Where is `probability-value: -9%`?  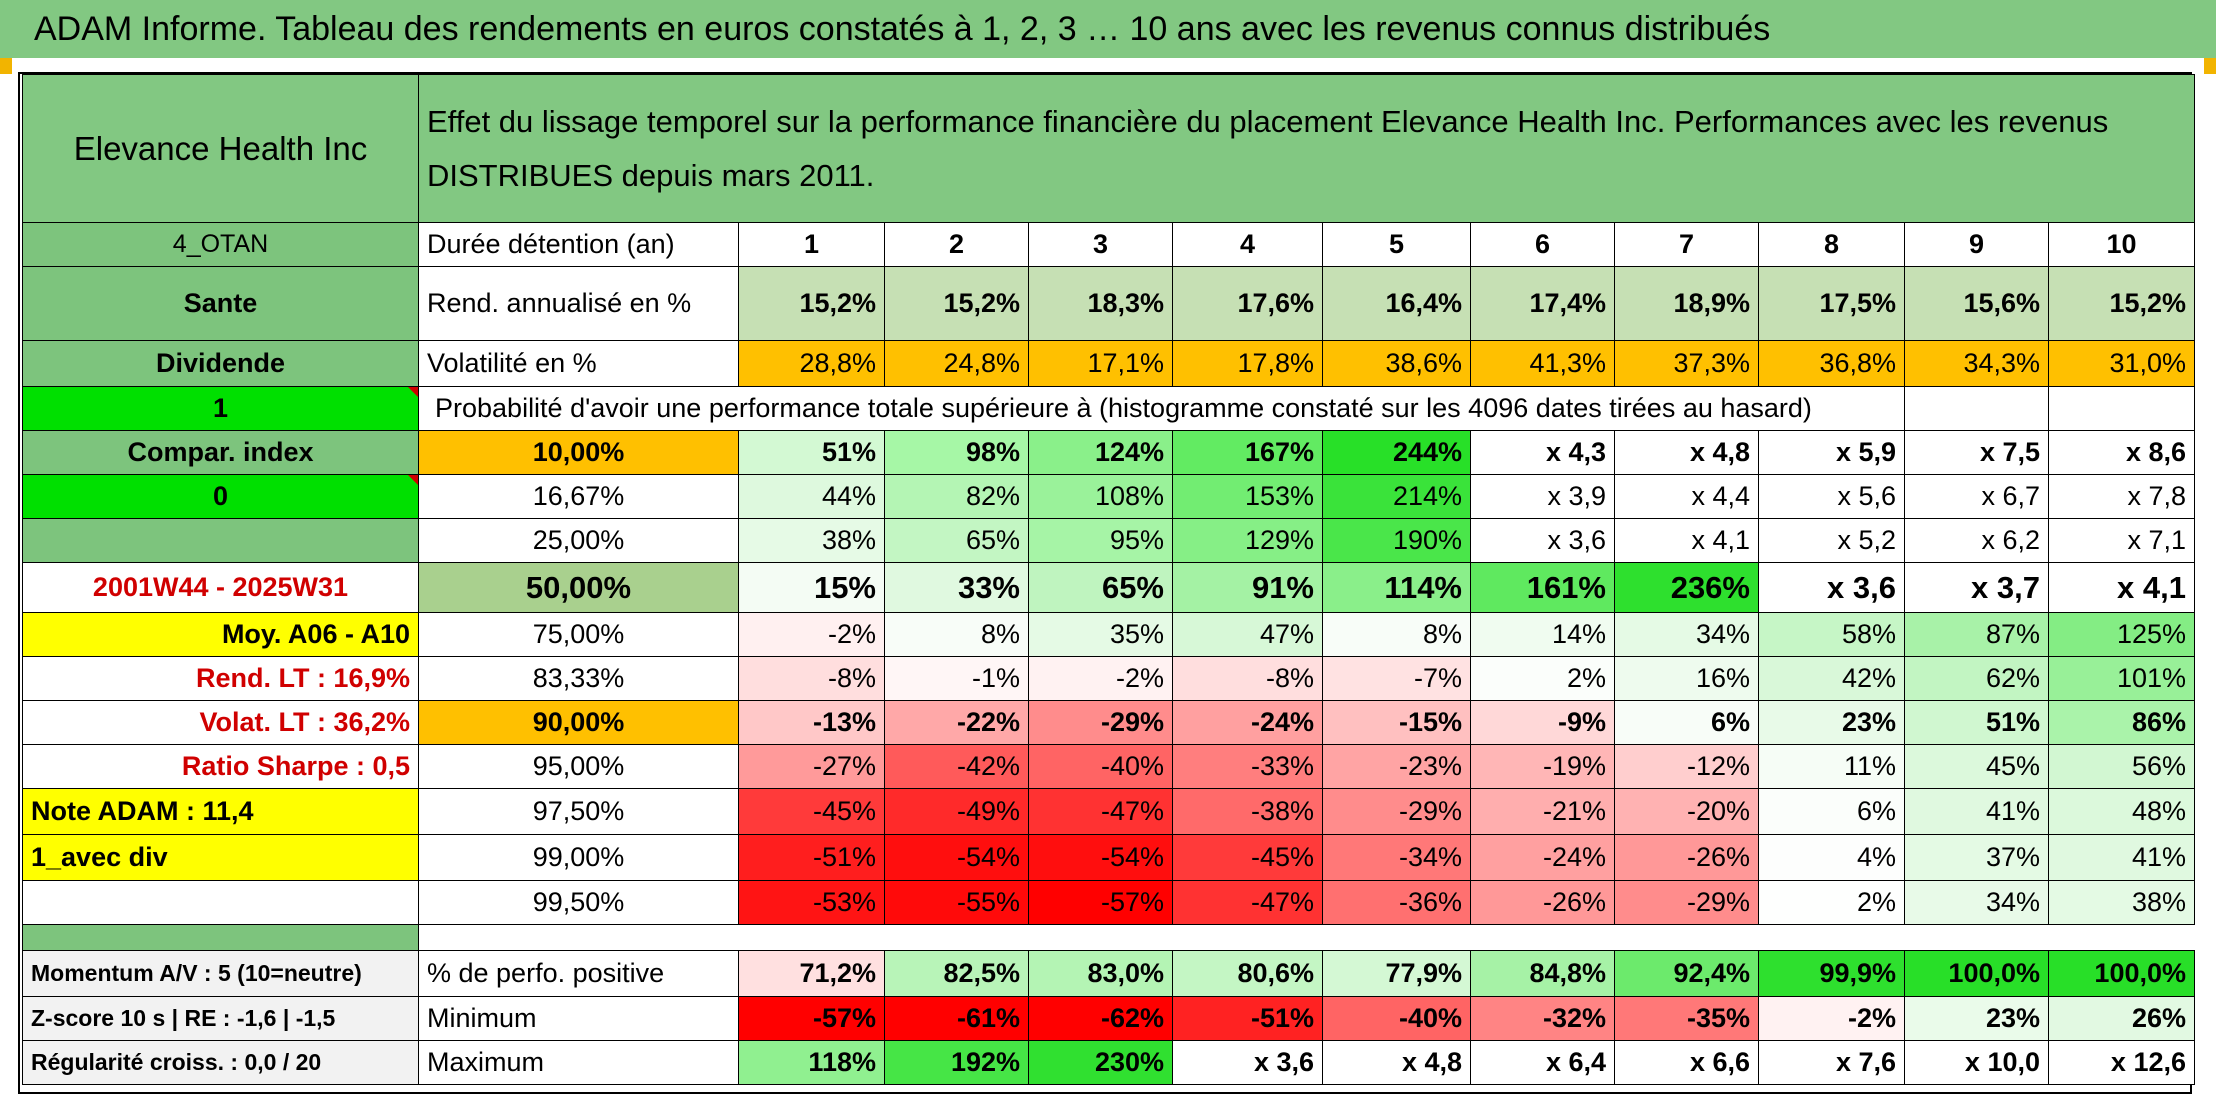
probability-value: -9% is located at coordinates (1542, 722).